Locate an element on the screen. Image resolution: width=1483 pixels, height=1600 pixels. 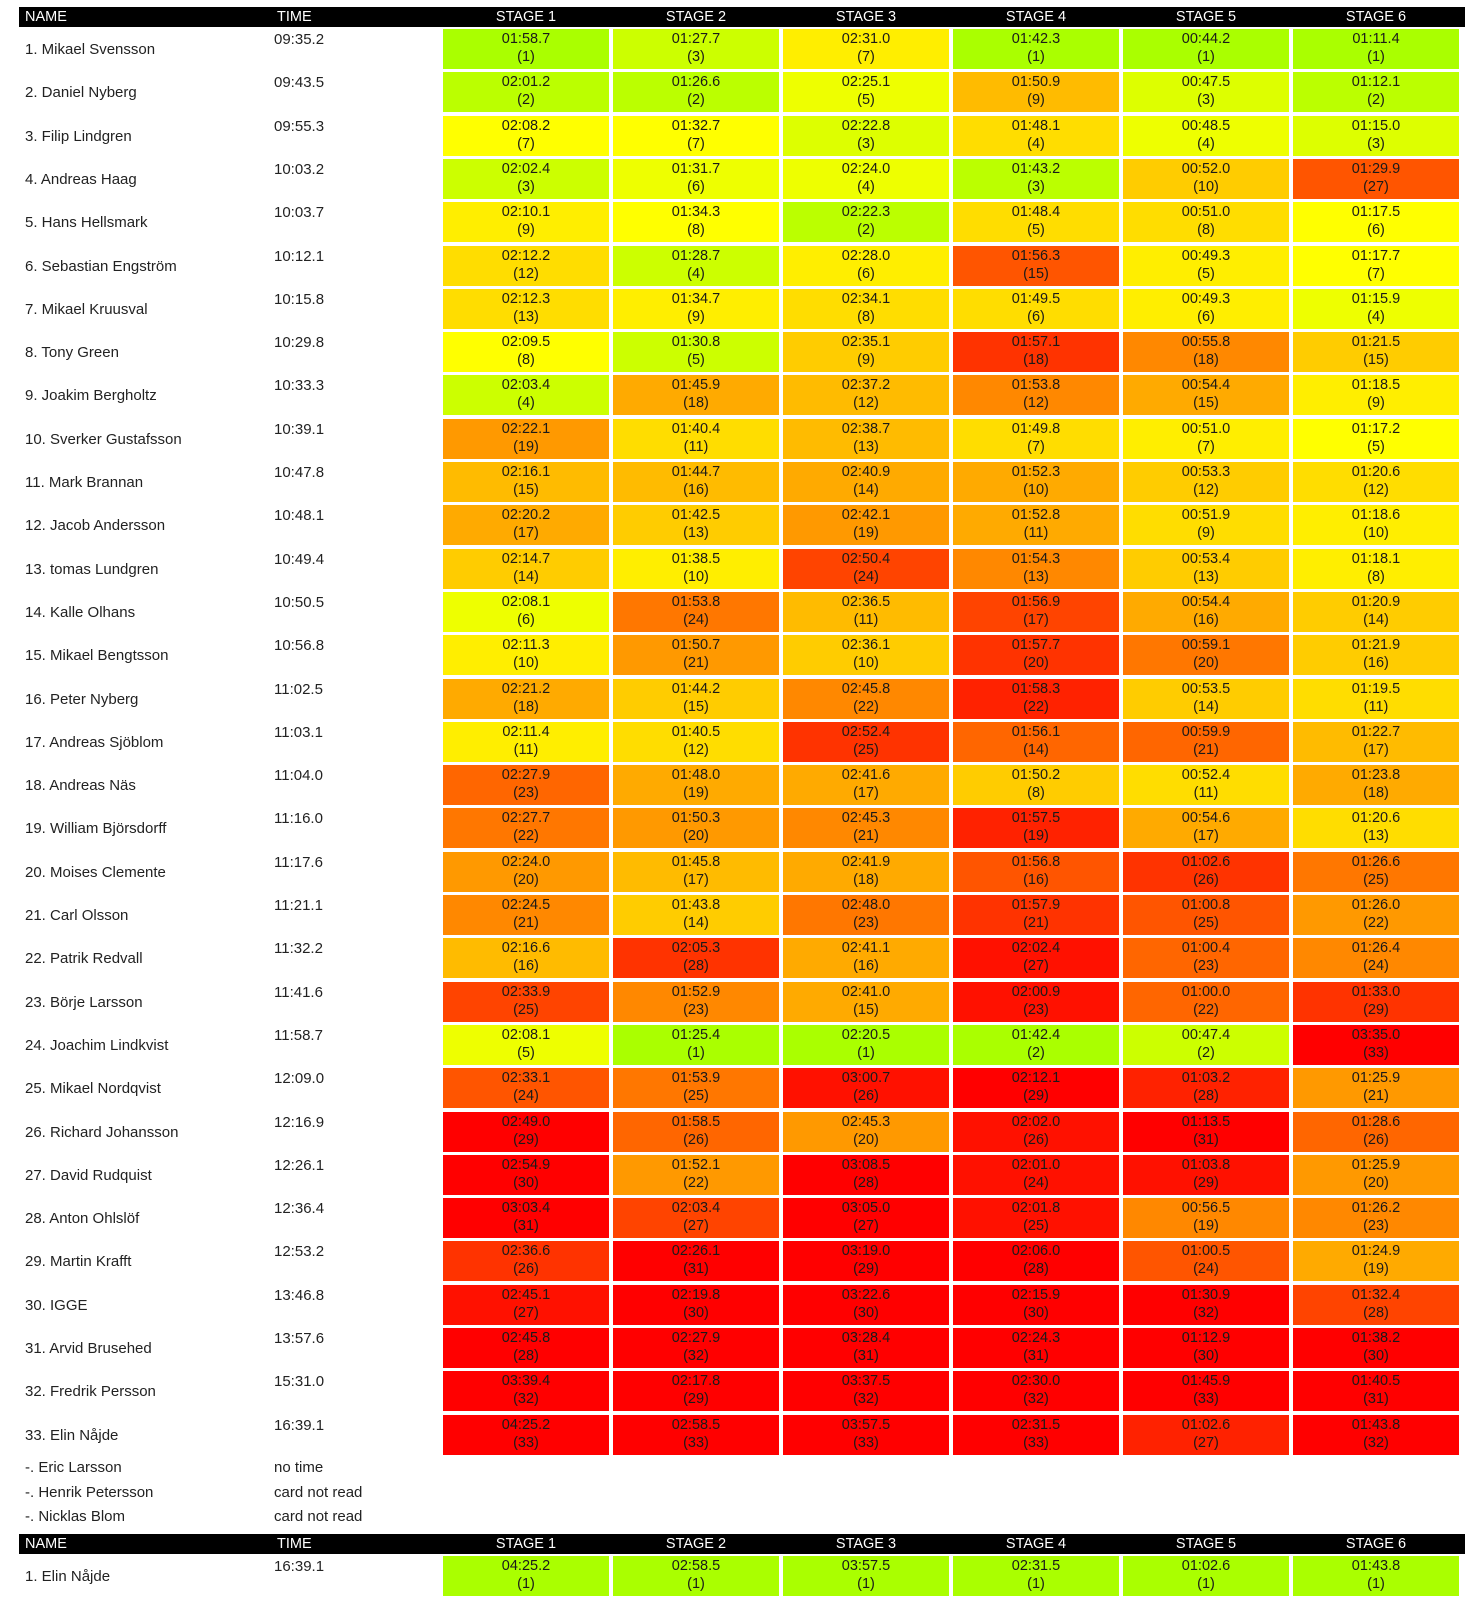
stage-cell: 01:31.7 (6) is located at coordinates (696, 178).